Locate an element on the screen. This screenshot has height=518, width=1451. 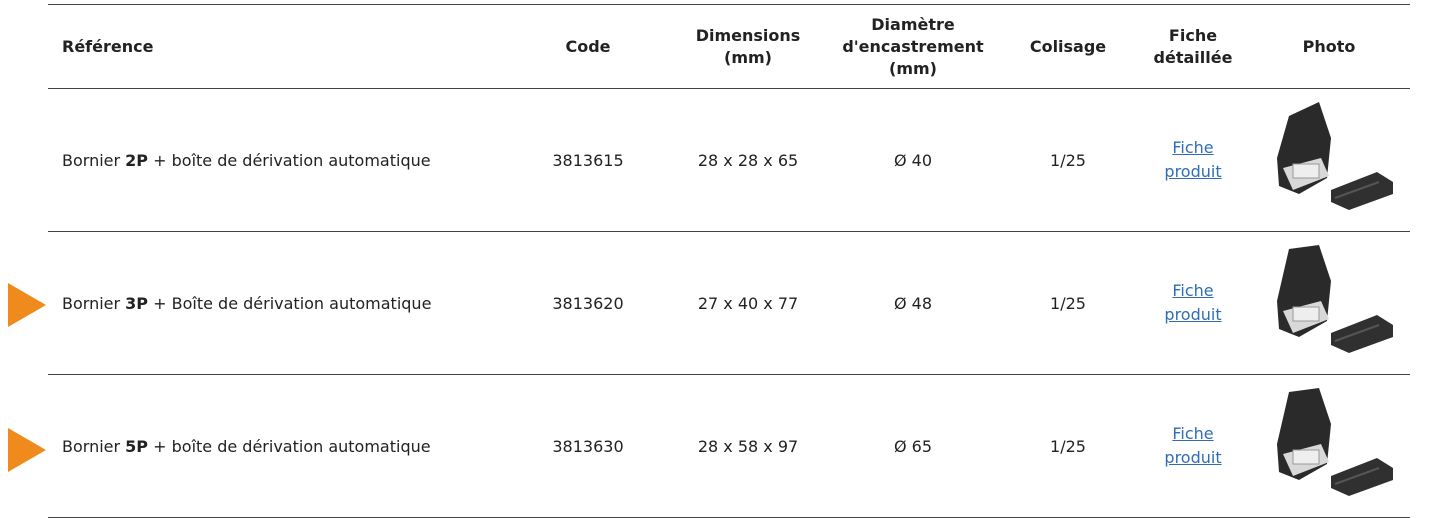
code-cell: 3813620 is located at coordinates (588, 303).